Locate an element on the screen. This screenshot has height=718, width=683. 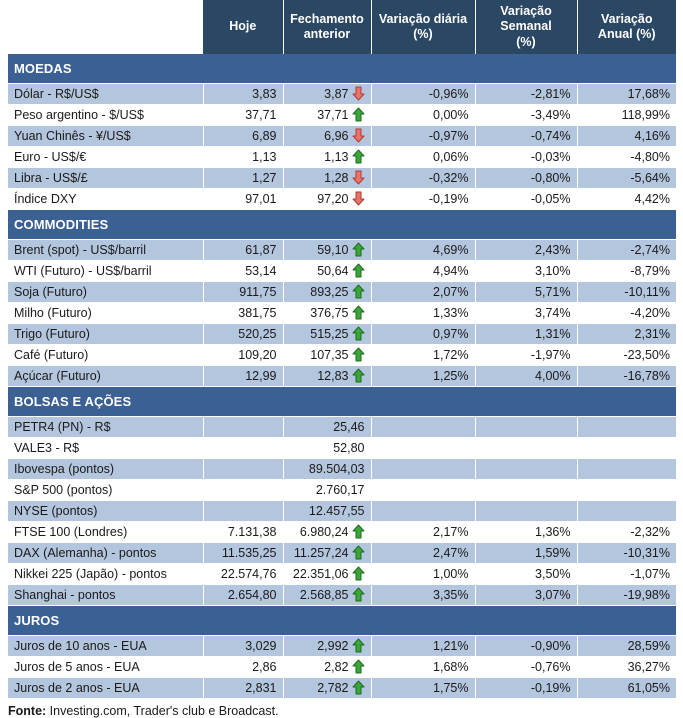
cell-hoje: 22.574,76 is located at coordinates (243, 574).